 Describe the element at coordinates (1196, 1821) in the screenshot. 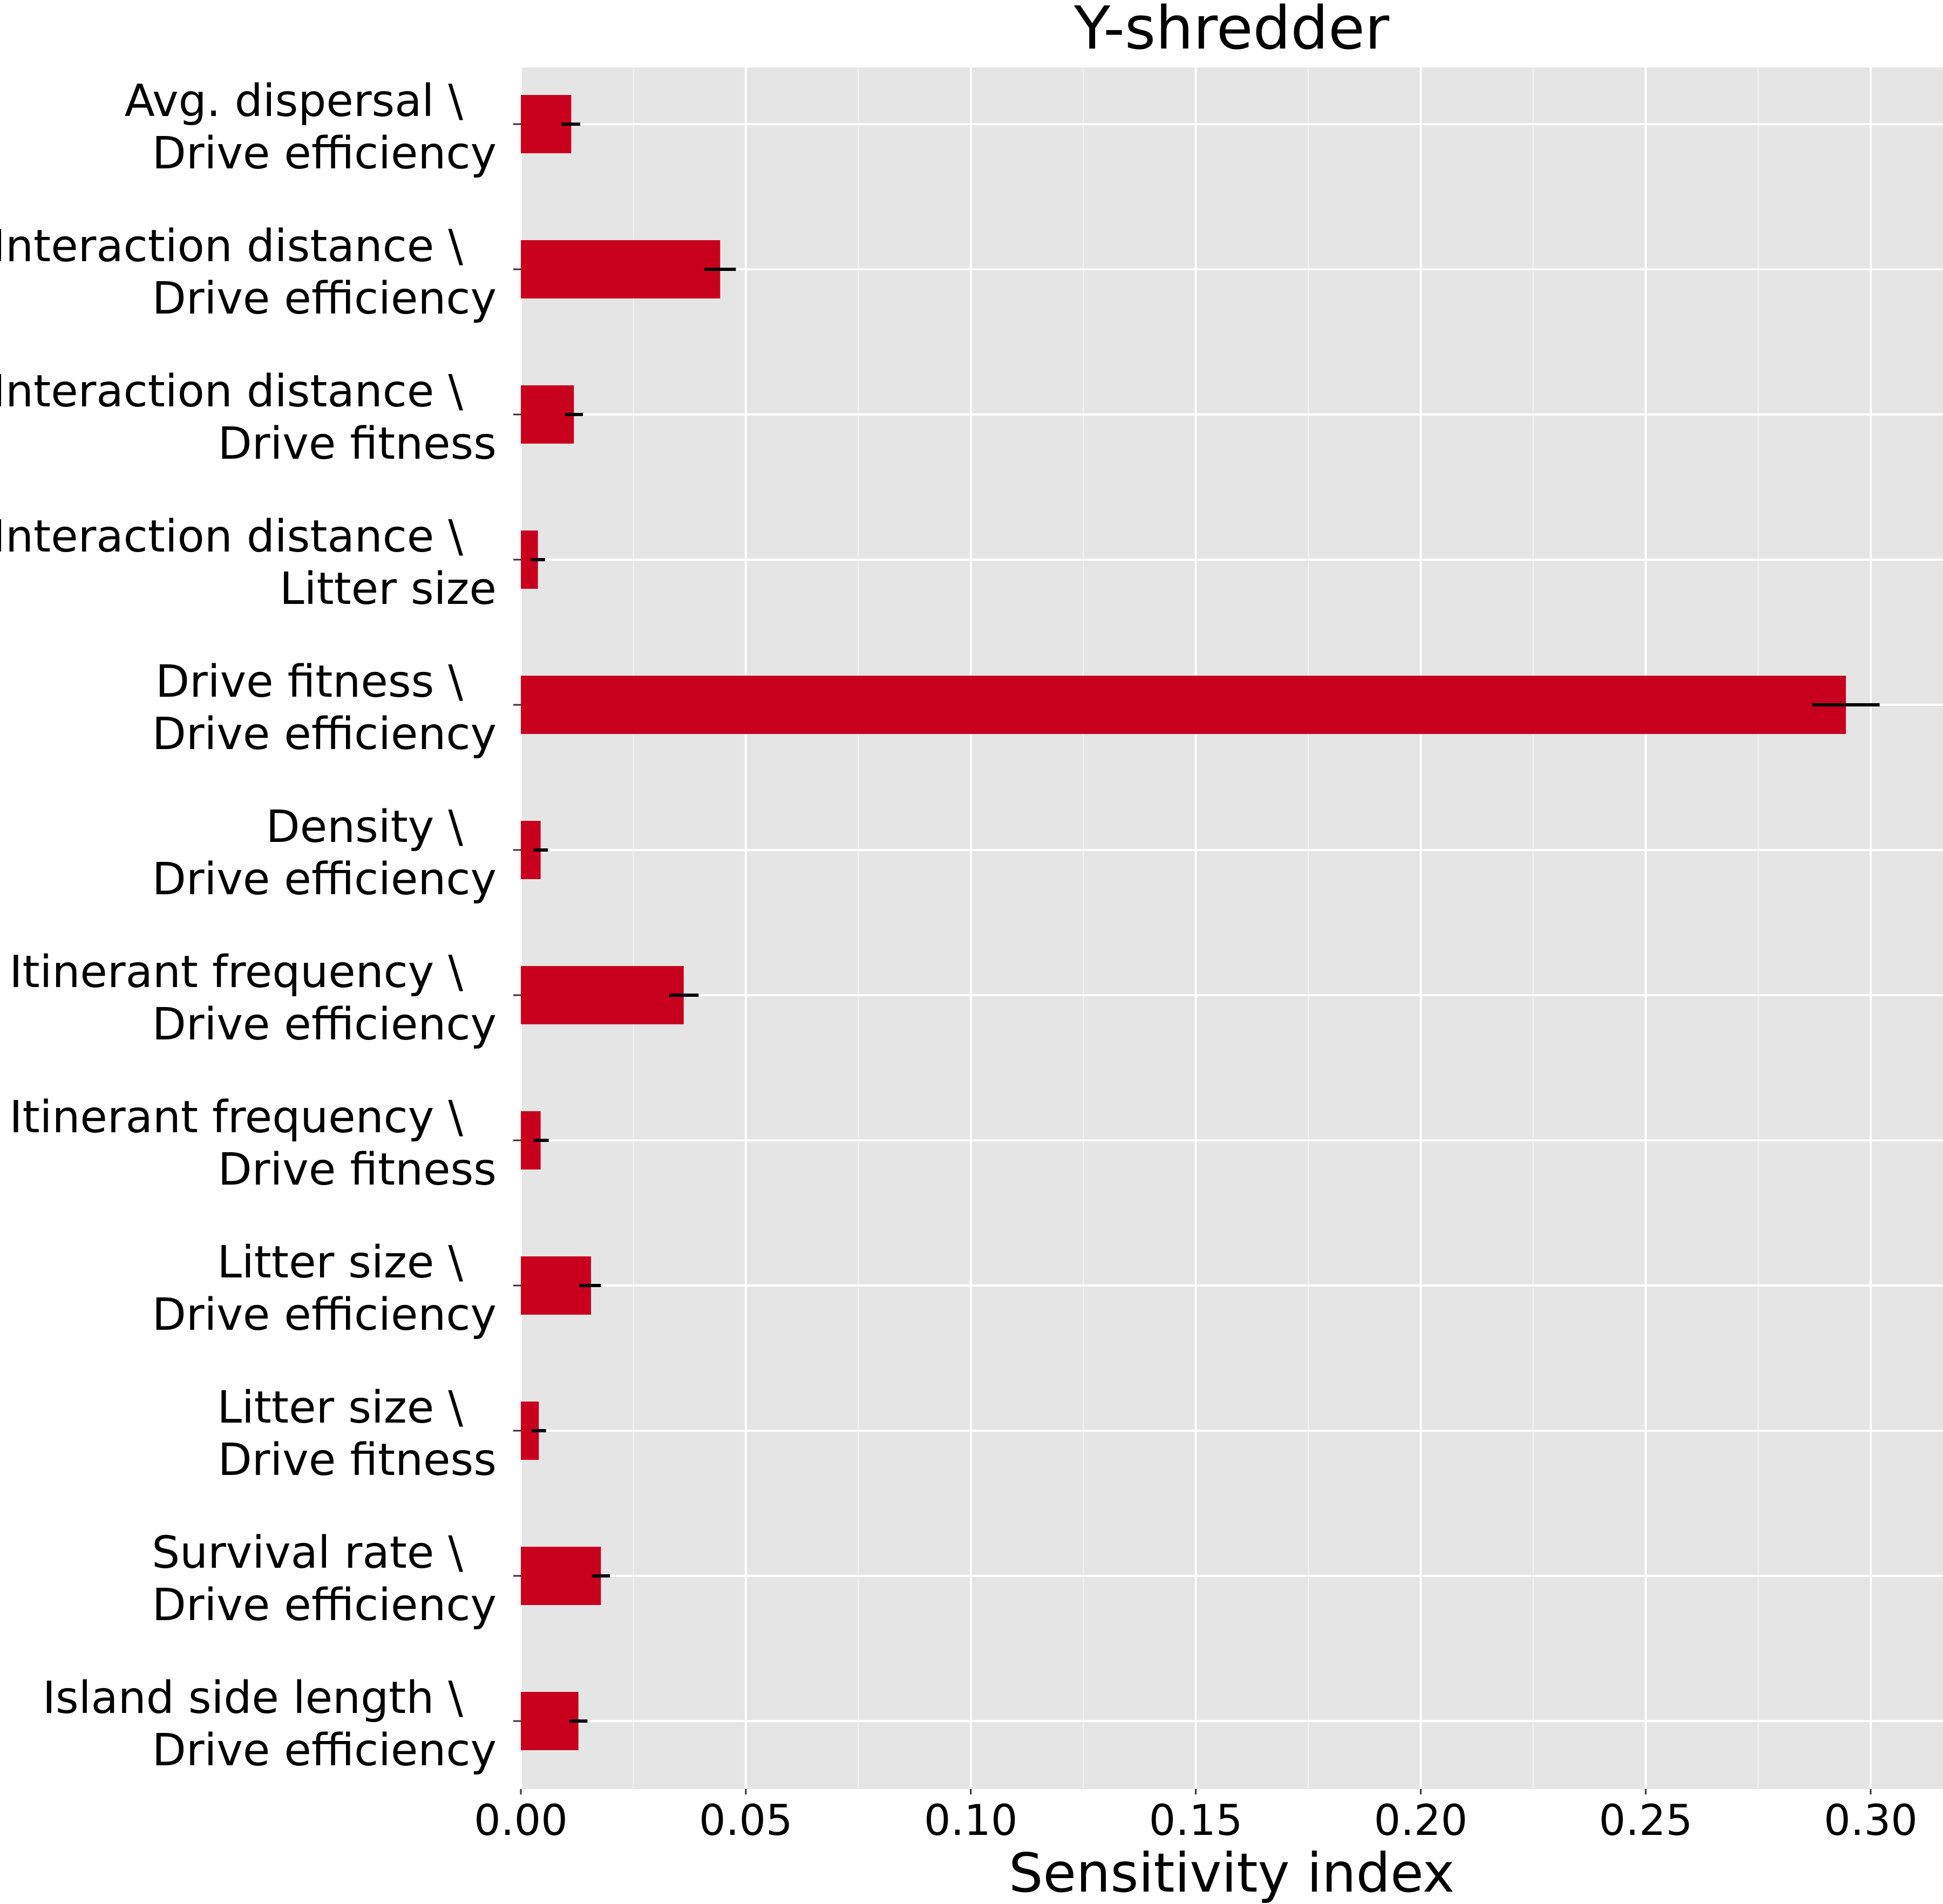

I see `x-tick-label: 0.15` at that location.